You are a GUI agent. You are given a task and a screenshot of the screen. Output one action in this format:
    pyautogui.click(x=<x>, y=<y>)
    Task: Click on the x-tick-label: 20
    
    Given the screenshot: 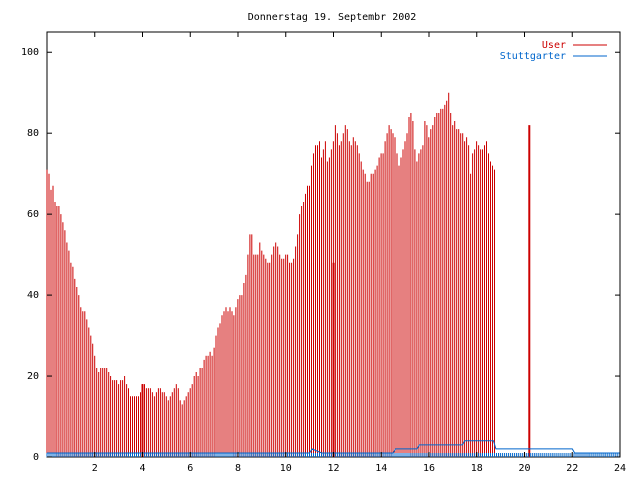 What is the action you would take?
    pyautogui.click(x=524, y=468)
    